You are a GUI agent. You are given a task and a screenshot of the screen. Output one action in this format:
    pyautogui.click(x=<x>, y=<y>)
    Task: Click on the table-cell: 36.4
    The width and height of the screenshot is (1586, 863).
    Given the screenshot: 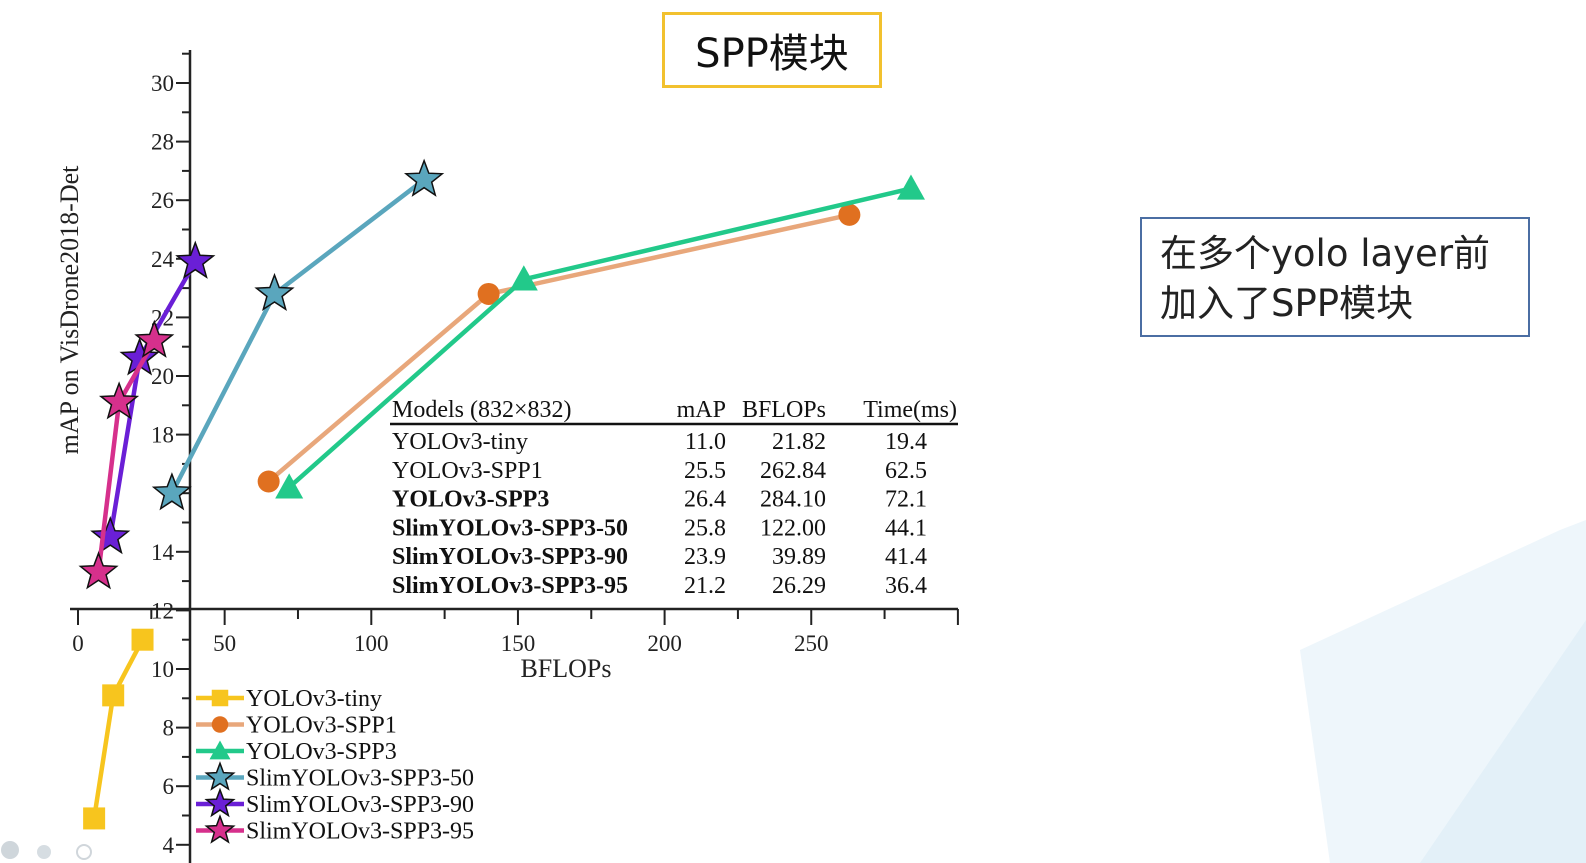 What is the action you would take?
    pyautogui.click(x=906, y=586)
    